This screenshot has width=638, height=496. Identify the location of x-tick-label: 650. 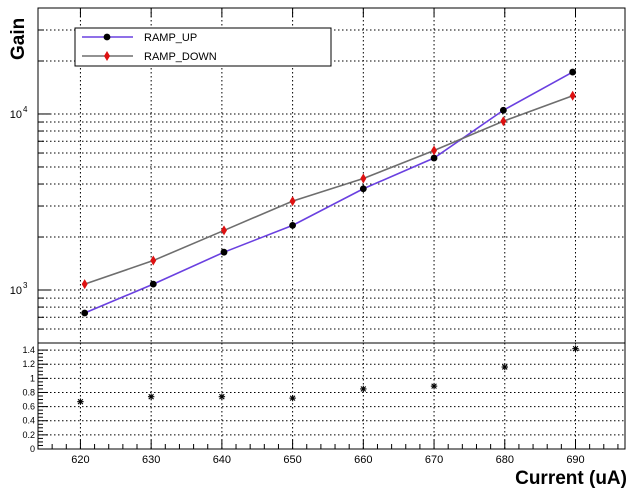
(292, 460).